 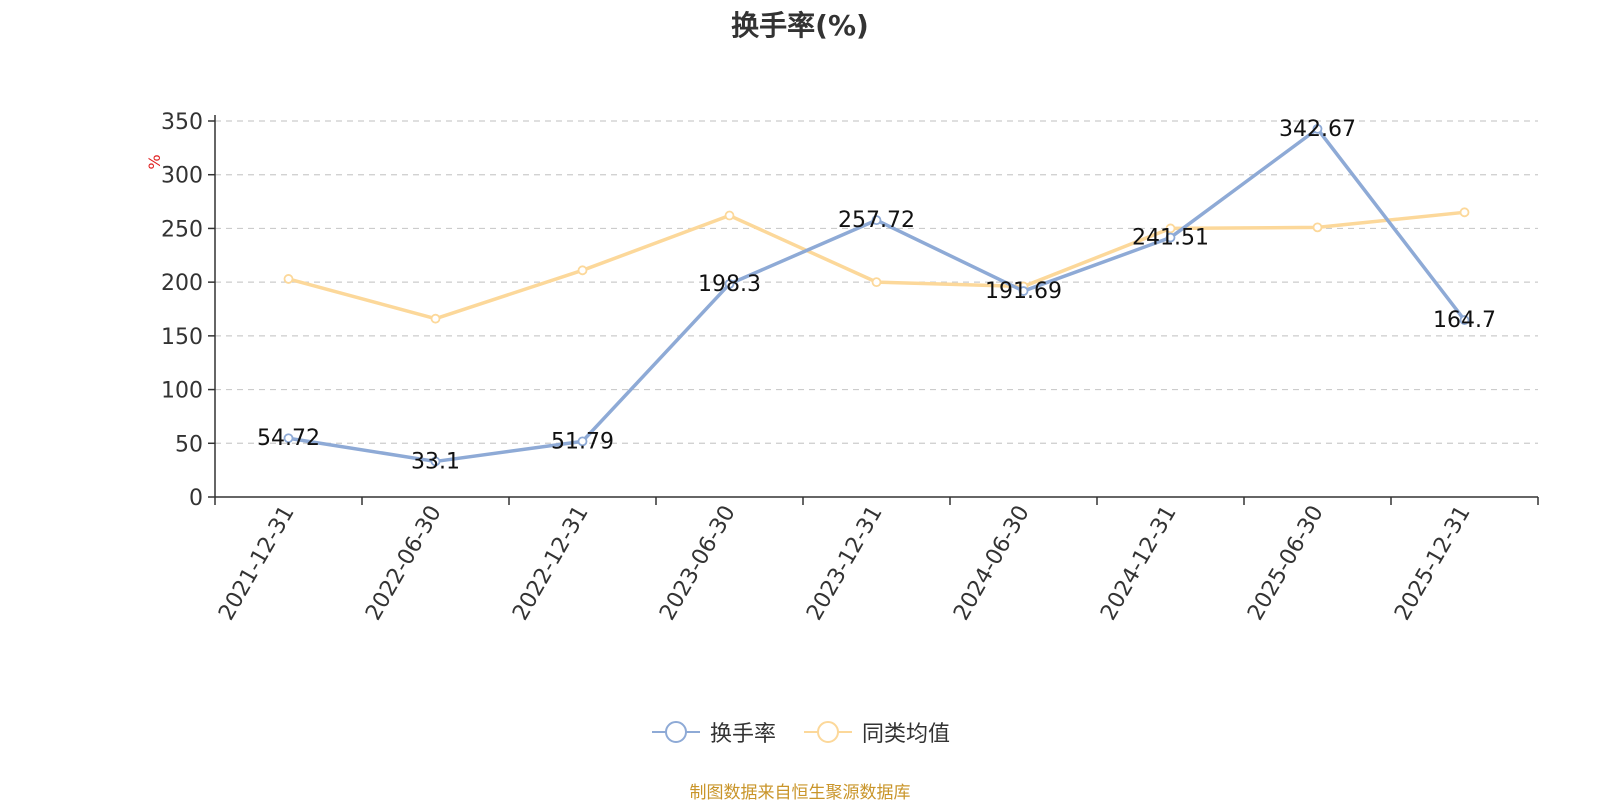 I want to click on data-label: 54.72, so click(x=288, y=438).